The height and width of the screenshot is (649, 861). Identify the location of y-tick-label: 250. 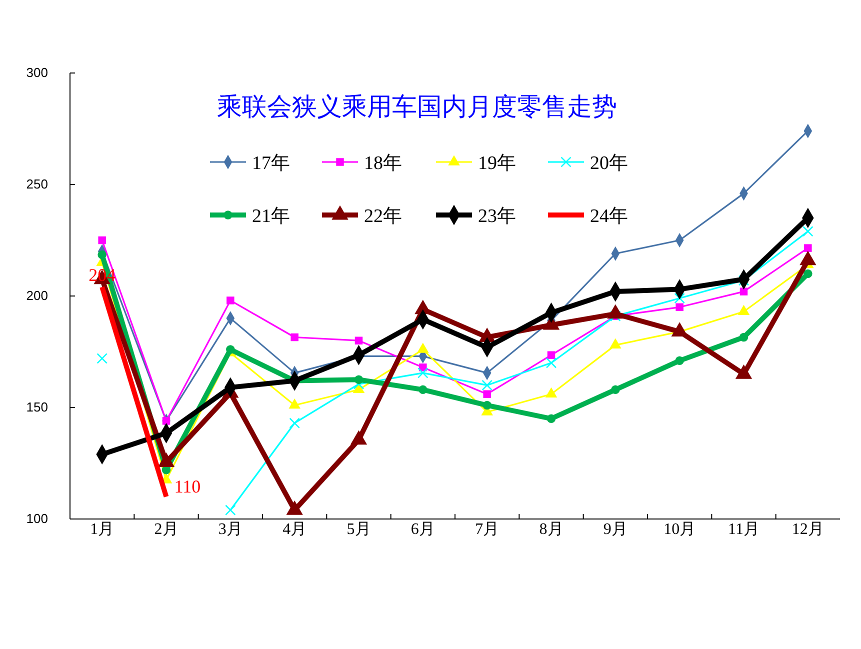
(37, 184).